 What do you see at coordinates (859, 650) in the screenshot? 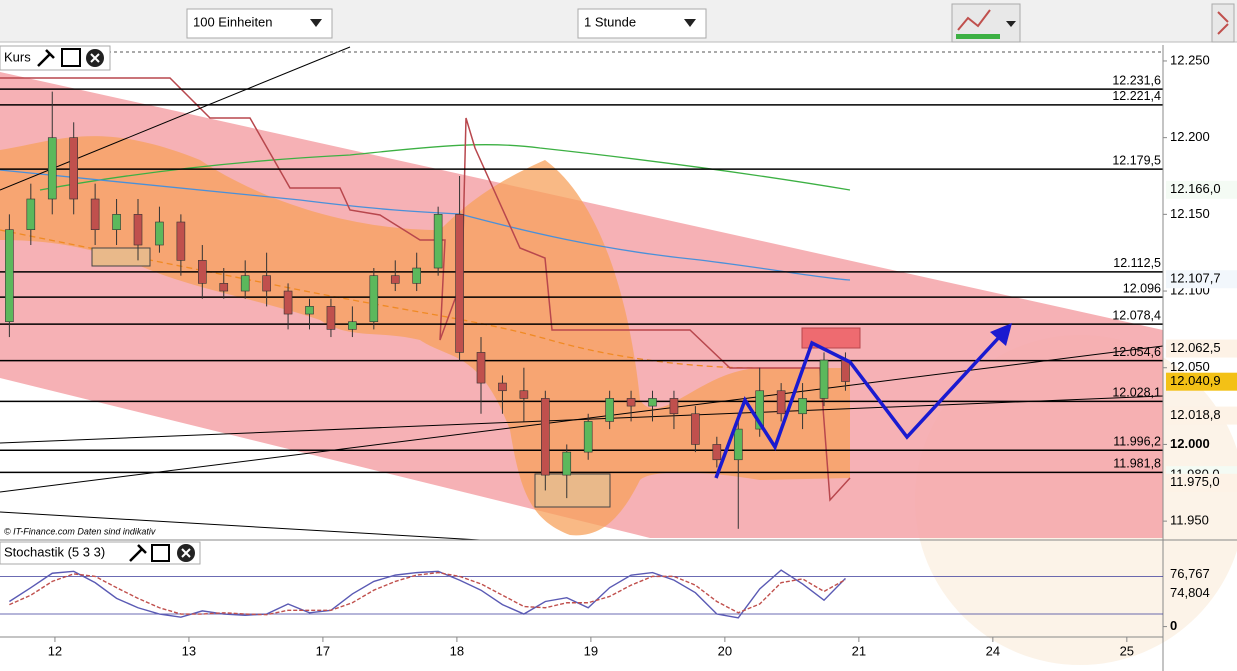
I see `x-tick-label: 21` at bounding box center [859, 650].